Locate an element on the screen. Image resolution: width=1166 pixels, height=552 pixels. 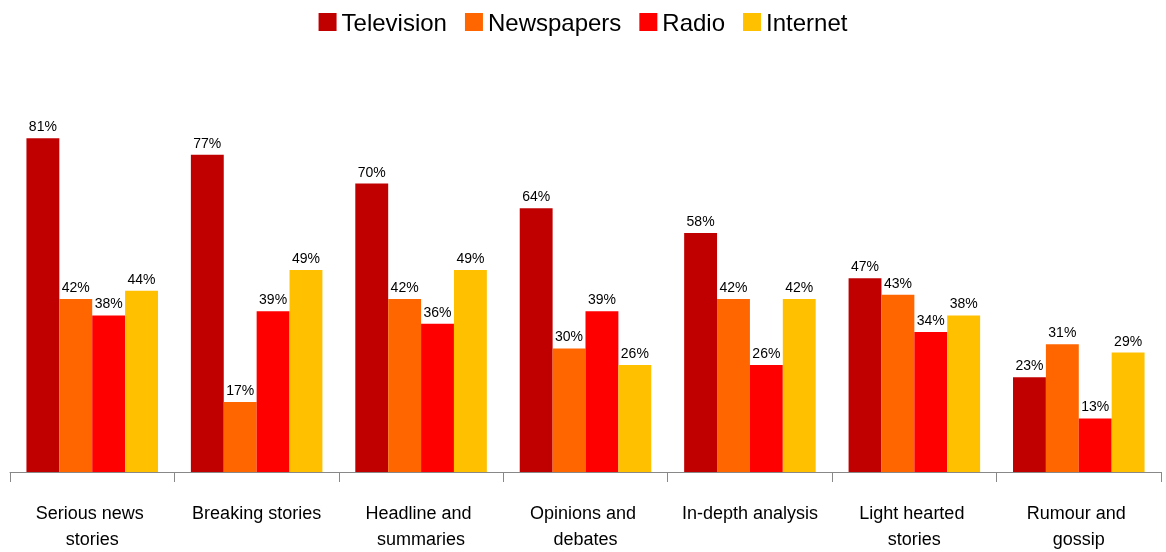
legend-label: Newspapers is located at coordinates (554, 22).